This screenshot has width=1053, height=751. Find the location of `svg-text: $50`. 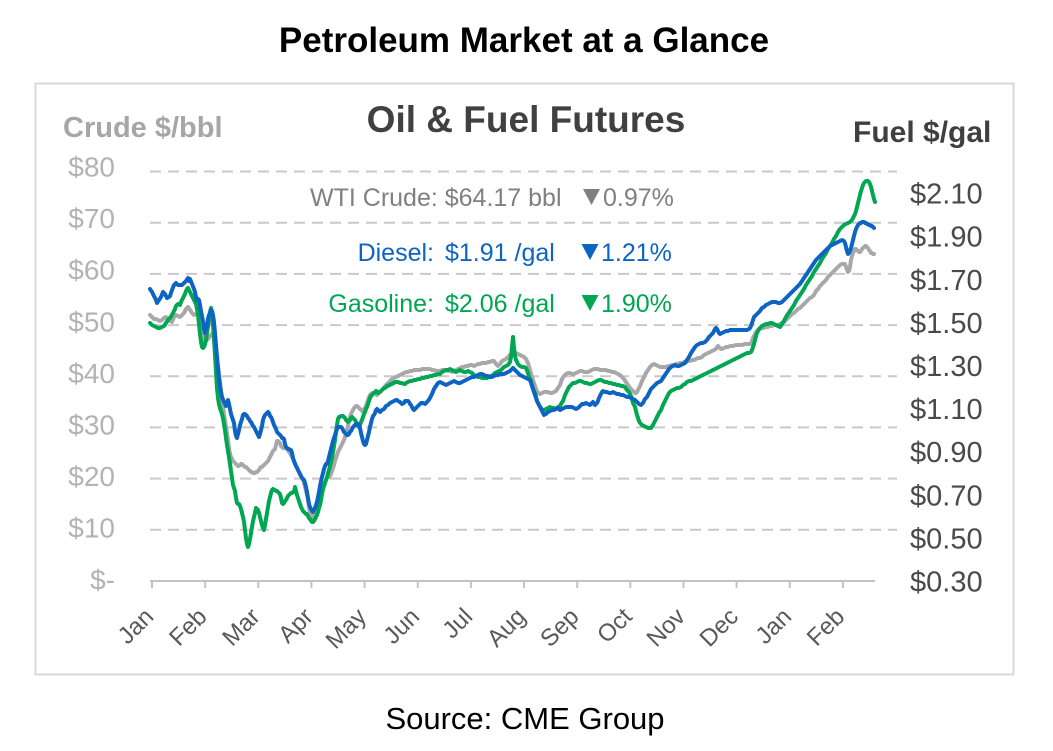

svg-text: $50 is located at coordinates (91, 321).